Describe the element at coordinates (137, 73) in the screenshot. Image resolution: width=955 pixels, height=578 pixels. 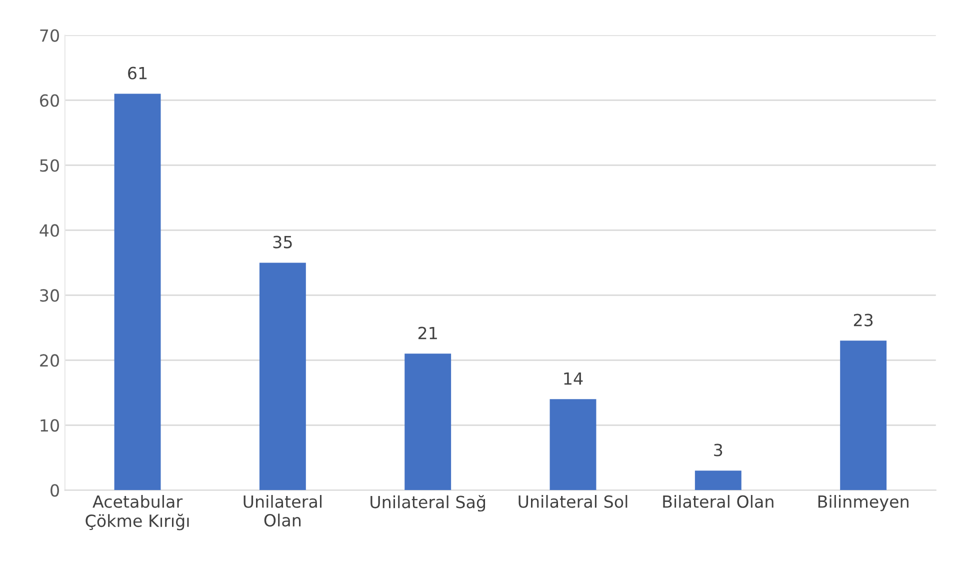
I see `data-label: 61` at that location.